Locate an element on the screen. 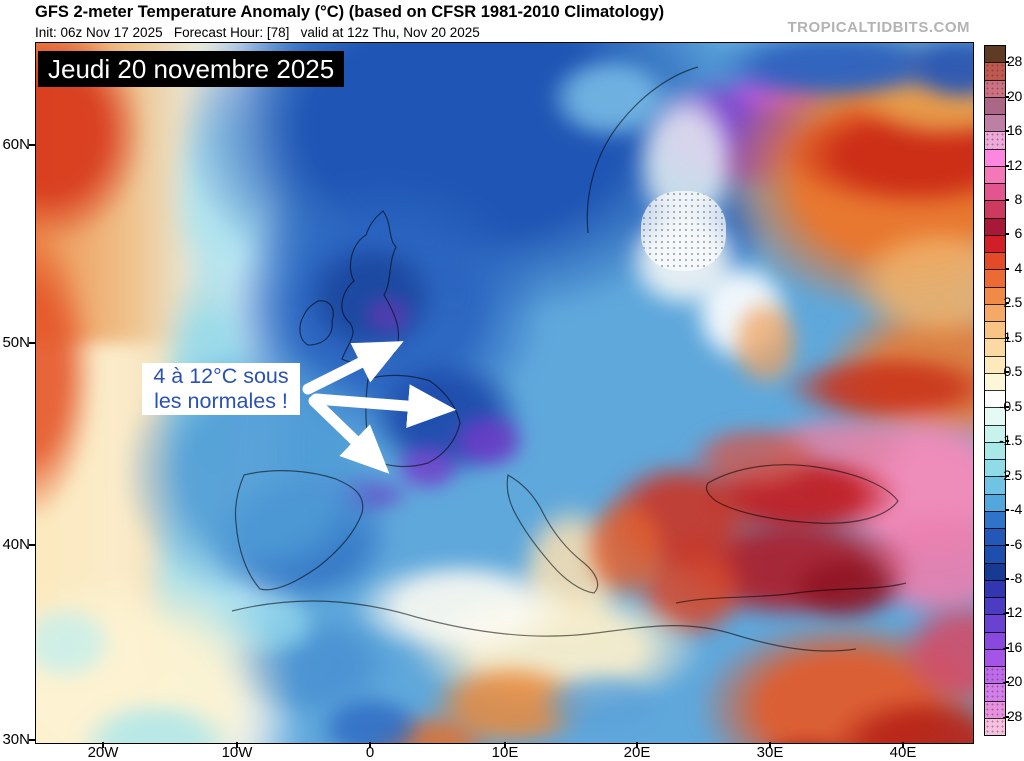 Image resolution: width=1024 pixels, height=761 pixels. colorbar-tick-label: 16 is located at coordinates (1014, 130).